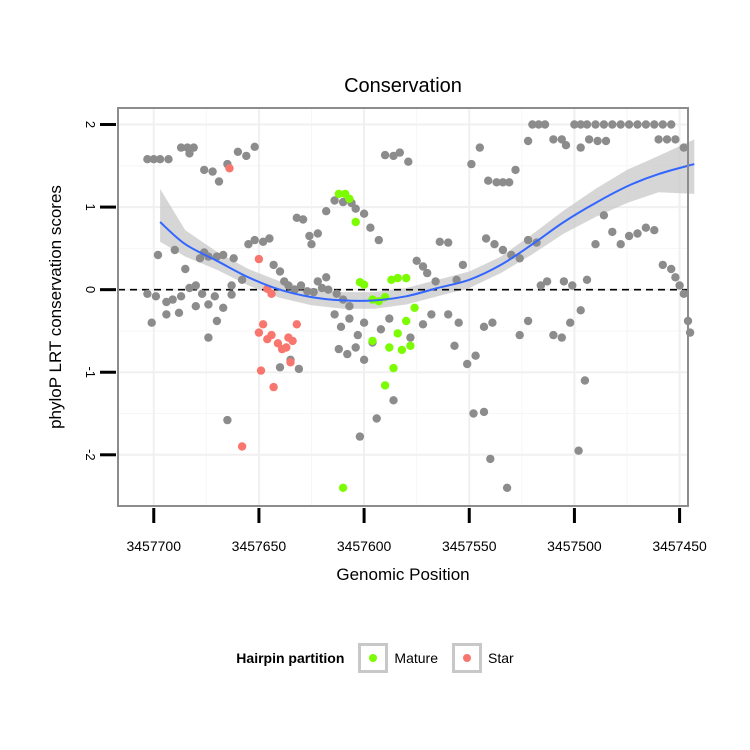 The image size is (750, 750). What do you see at coordinates (501, 658) in the screenshot?
I see `legend-label-star: Star` at bounding box center [501, 658].